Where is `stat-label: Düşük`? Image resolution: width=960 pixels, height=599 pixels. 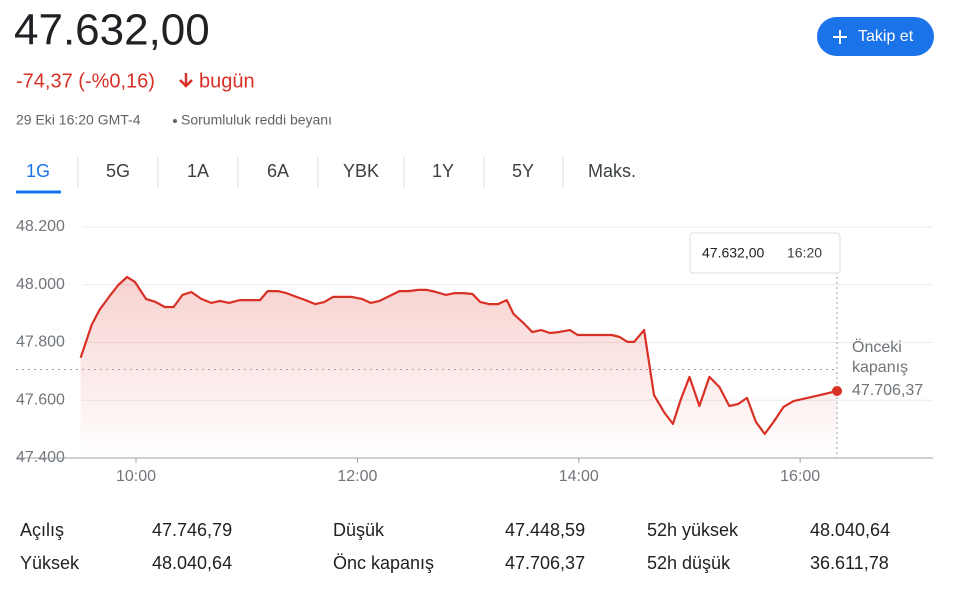 stat-label: Düşük is located at coordinates (359, 530).